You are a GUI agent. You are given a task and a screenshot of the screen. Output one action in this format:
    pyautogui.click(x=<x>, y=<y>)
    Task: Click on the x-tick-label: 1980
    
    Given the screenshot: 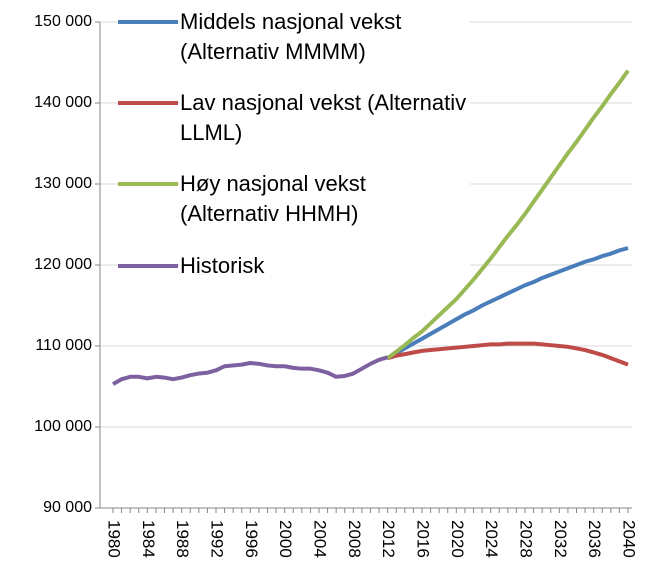 What is the action you would take?
    pyautogui.click(x=114, y=539)
    